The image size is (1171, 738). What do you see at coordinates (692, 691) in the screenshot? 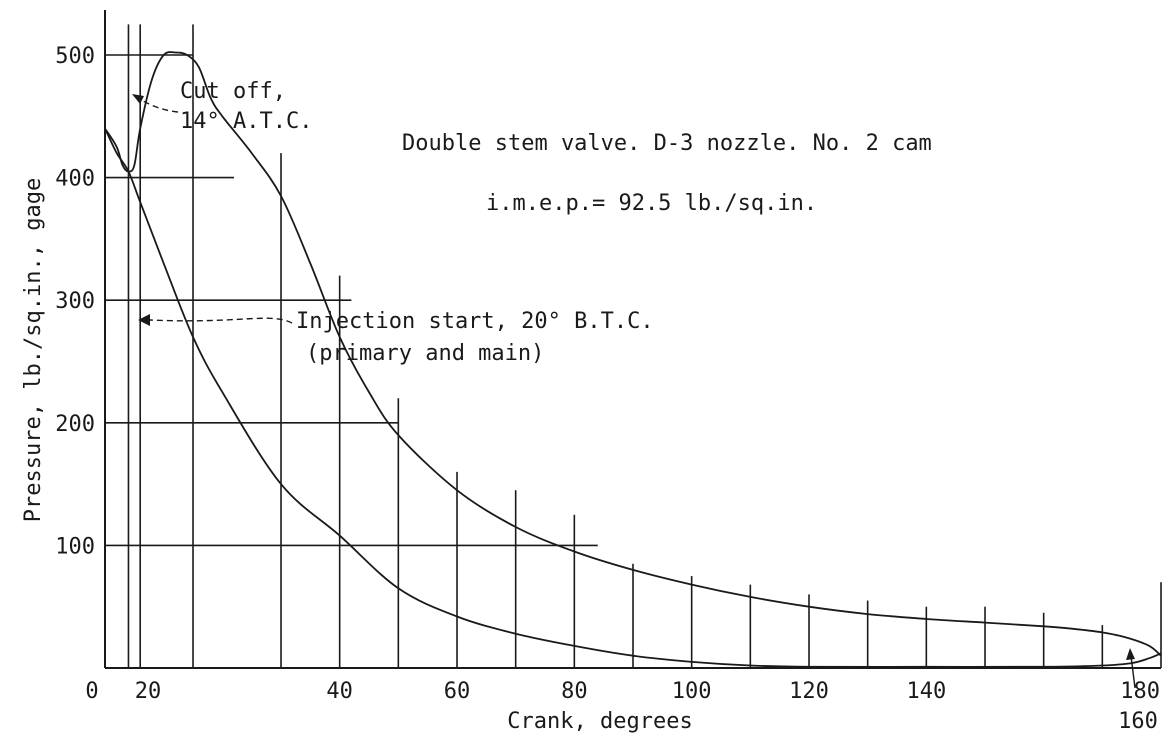
I see `x-tick-label-100: 100` at bounding box center [692, 691].